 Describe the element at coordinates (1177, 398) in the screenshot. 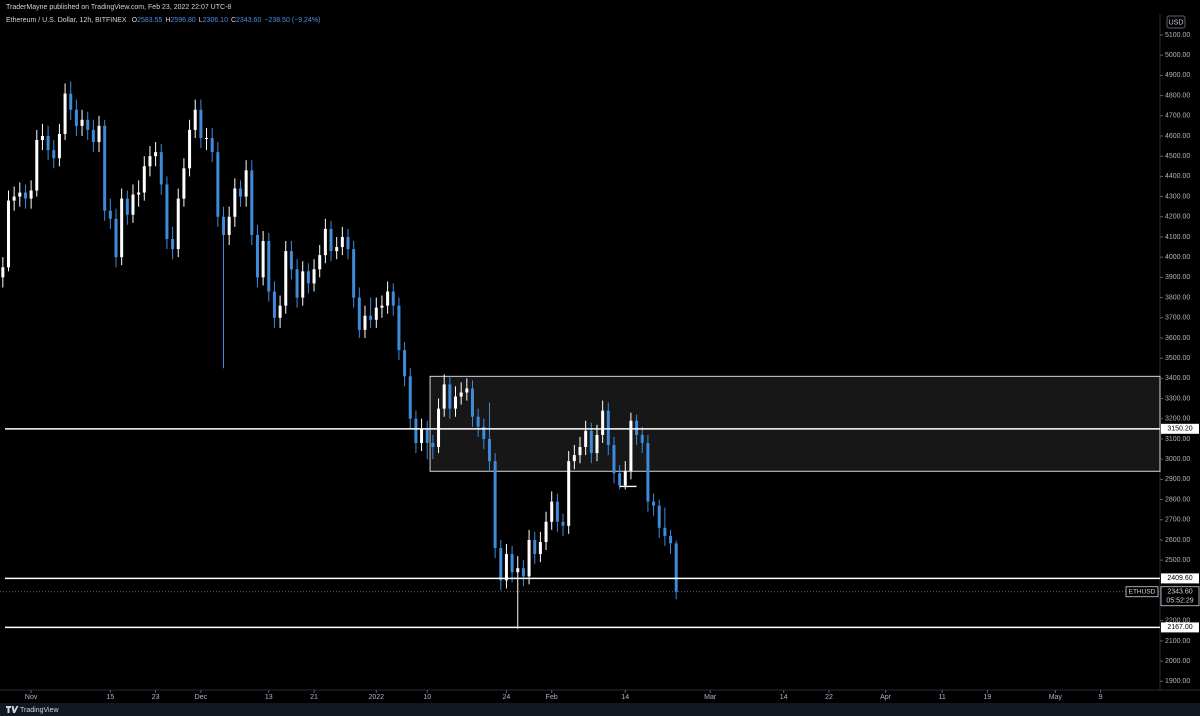

I see `y-tick-label: 3300.00` at that location.